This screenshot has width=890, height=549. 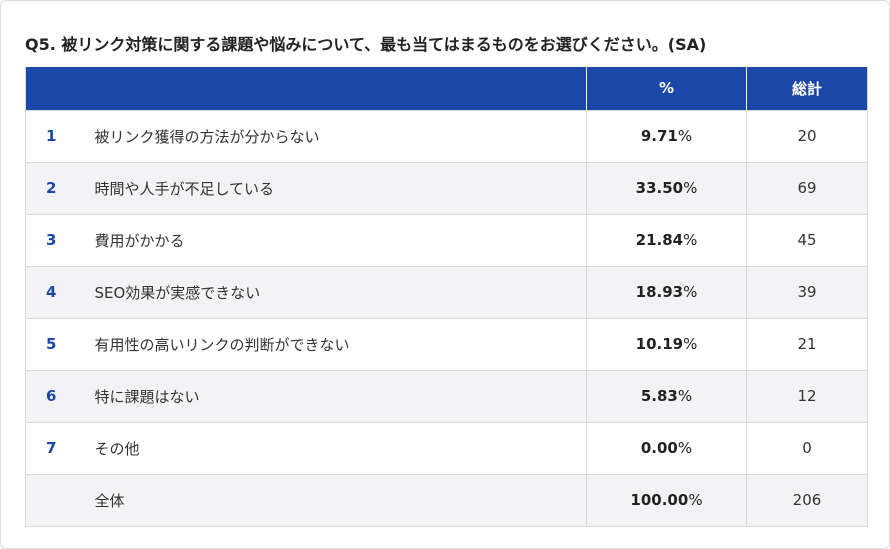 I want to click on row-count: 0, so click(x=807, y=447).